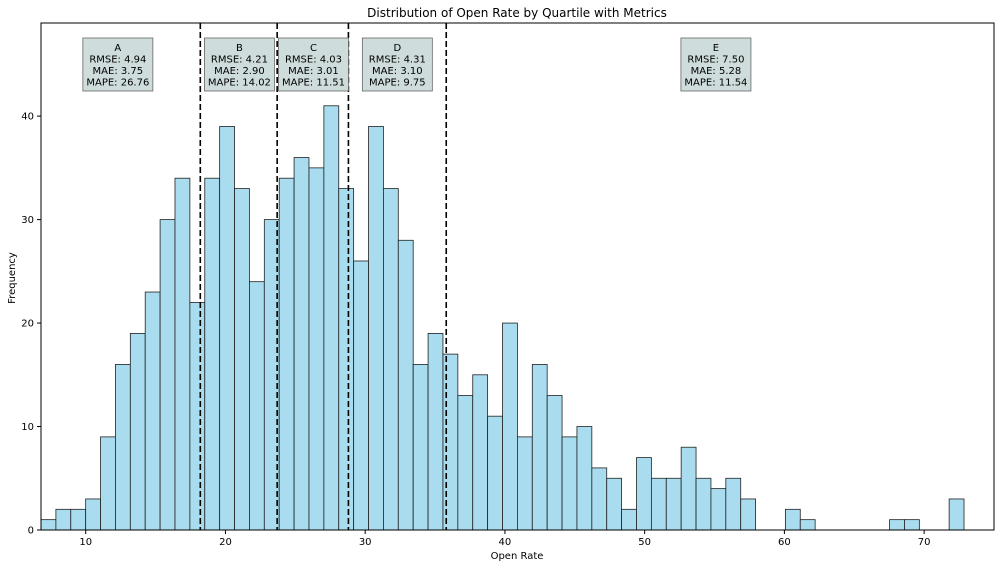 The image size is (1000, 568). I want to click on y-axis-ticks: 0 10 20 30 40, so click(31, 324).